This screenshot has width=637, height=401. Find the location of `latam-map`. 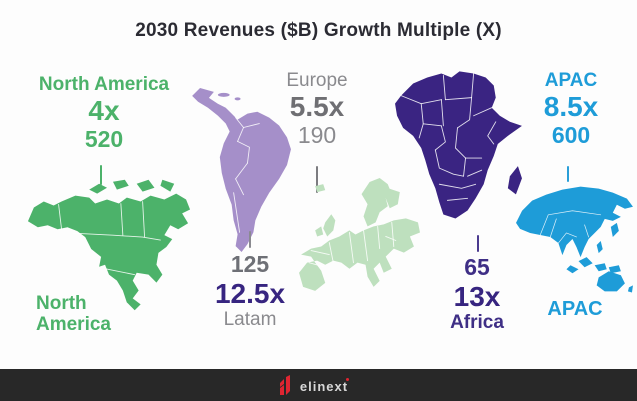

latam-map is located at coordinates (241, 170).